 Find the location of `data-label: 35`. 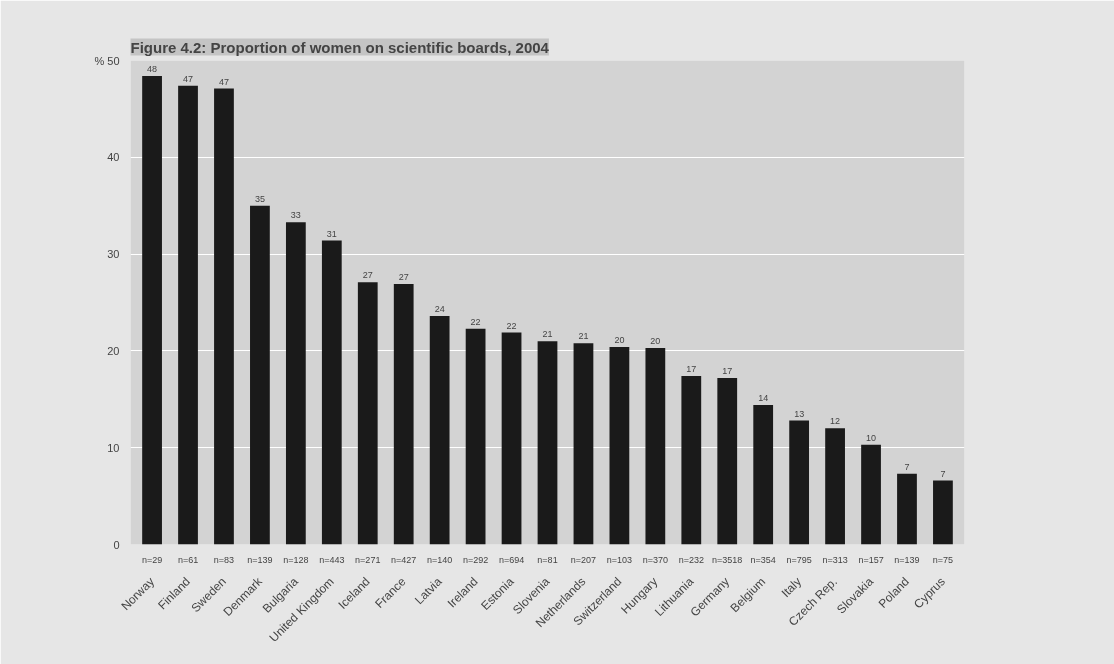

data-label: 35 is located at coordinates (259, 198).